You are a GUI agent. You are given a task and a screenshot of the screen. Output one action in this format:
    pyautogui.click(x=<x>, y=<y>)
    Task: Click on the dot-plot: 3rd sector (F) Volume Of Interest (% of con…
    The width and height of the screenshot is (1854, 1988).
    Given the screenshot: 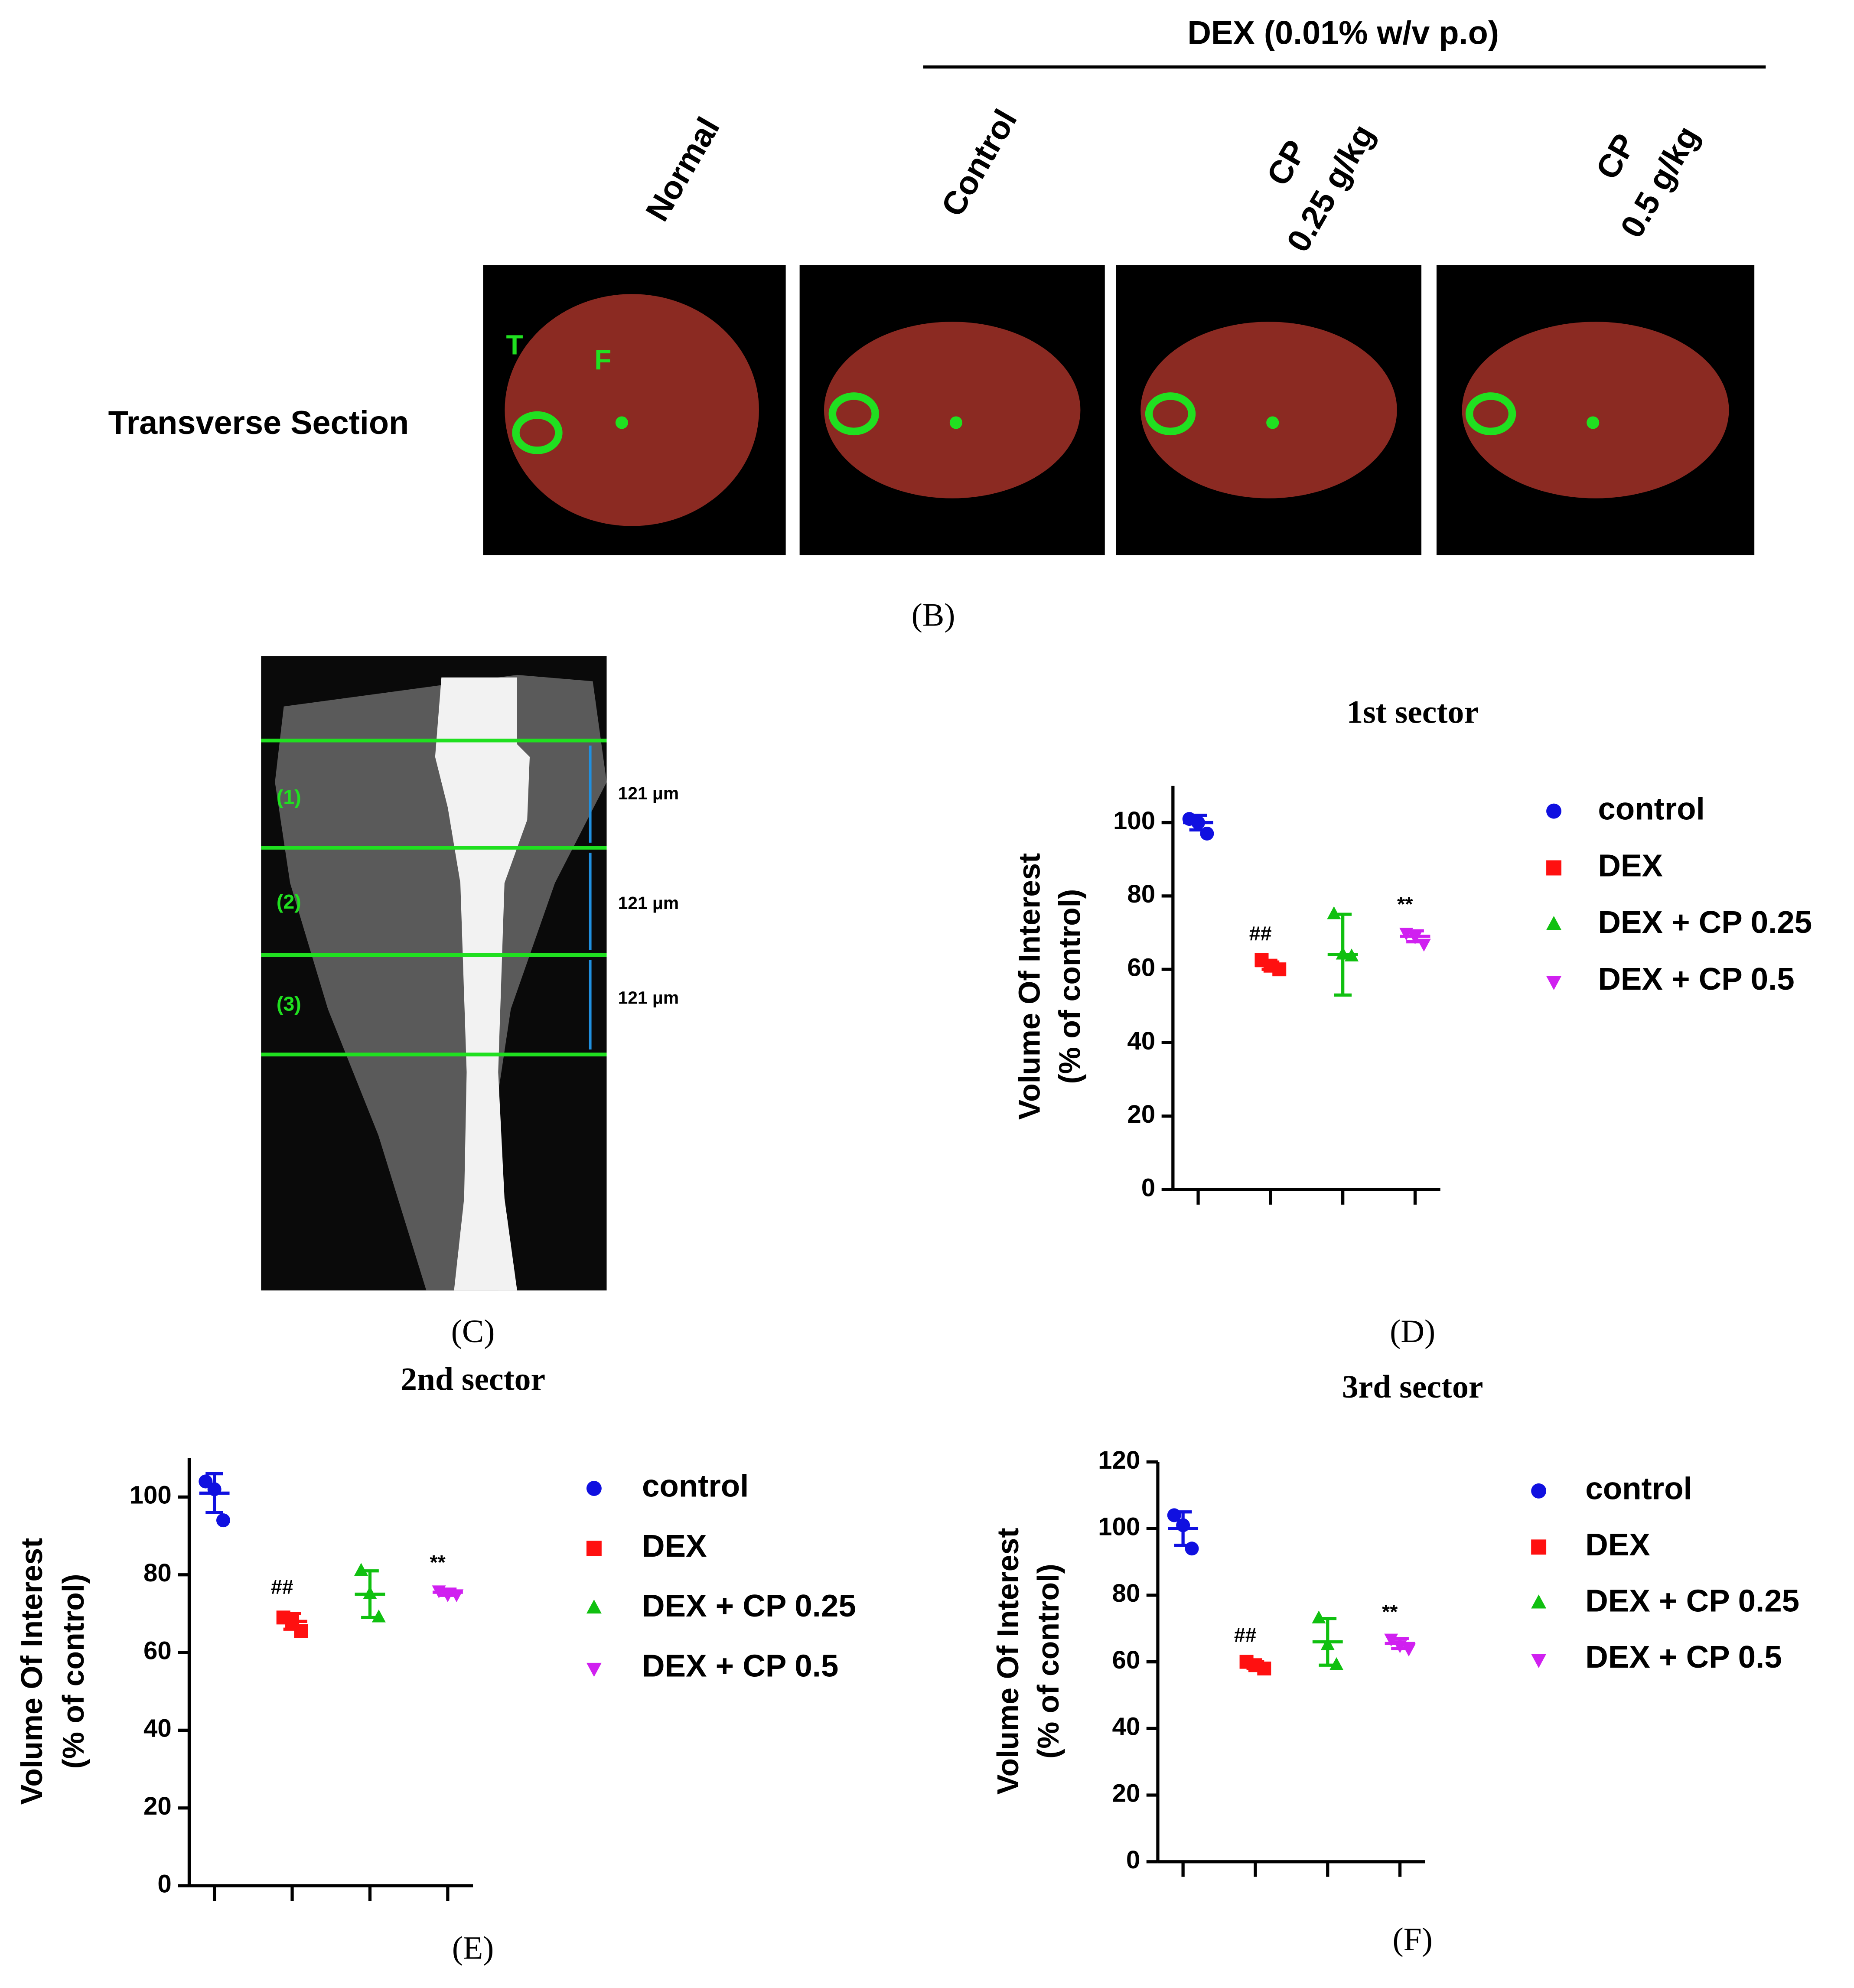 What is the action you would take?
    pyautogui.click(x=1395, y=1663)
    